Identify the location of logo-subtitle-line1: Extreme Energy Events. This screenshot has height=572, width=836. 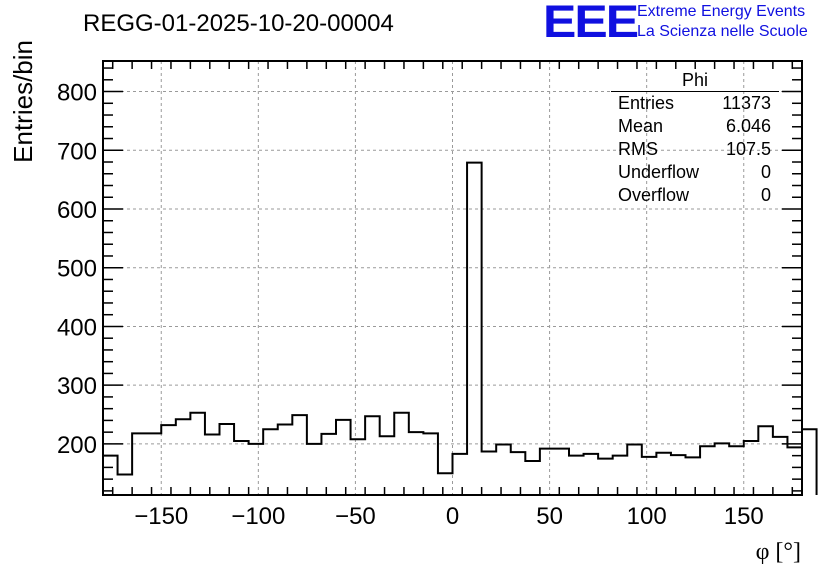
(721, 11).